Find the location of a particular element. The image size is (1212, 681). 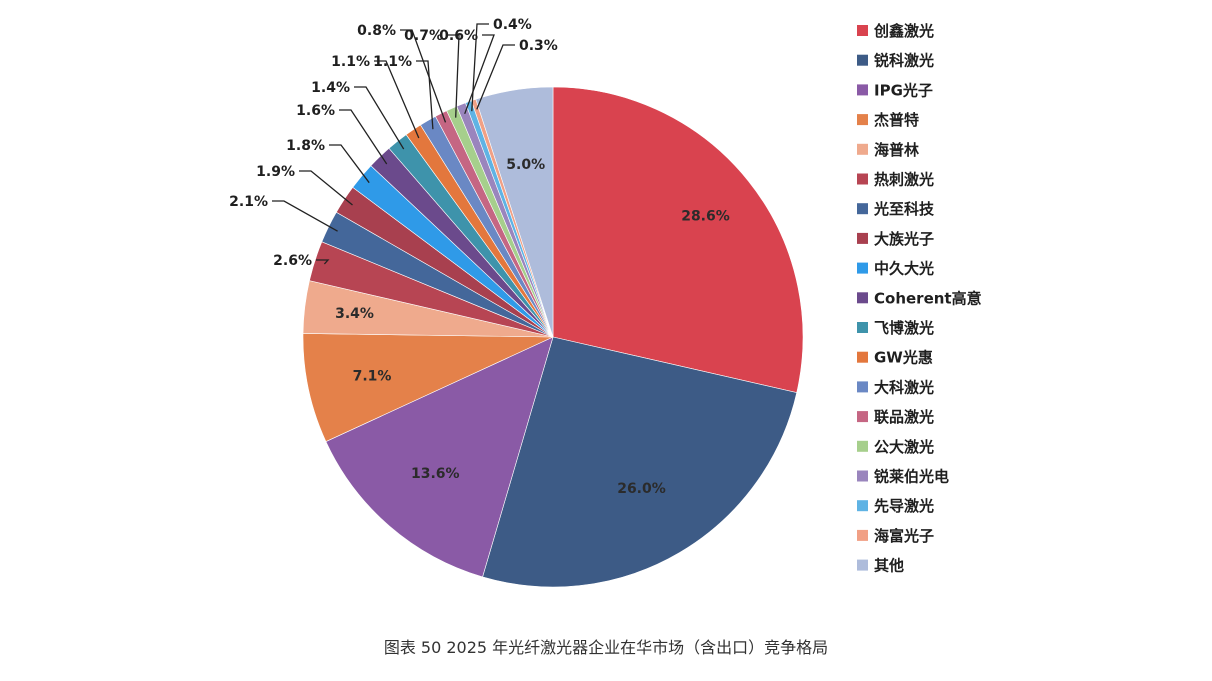

slice-data-label: 1.9% is located at coordinates (275, 172).